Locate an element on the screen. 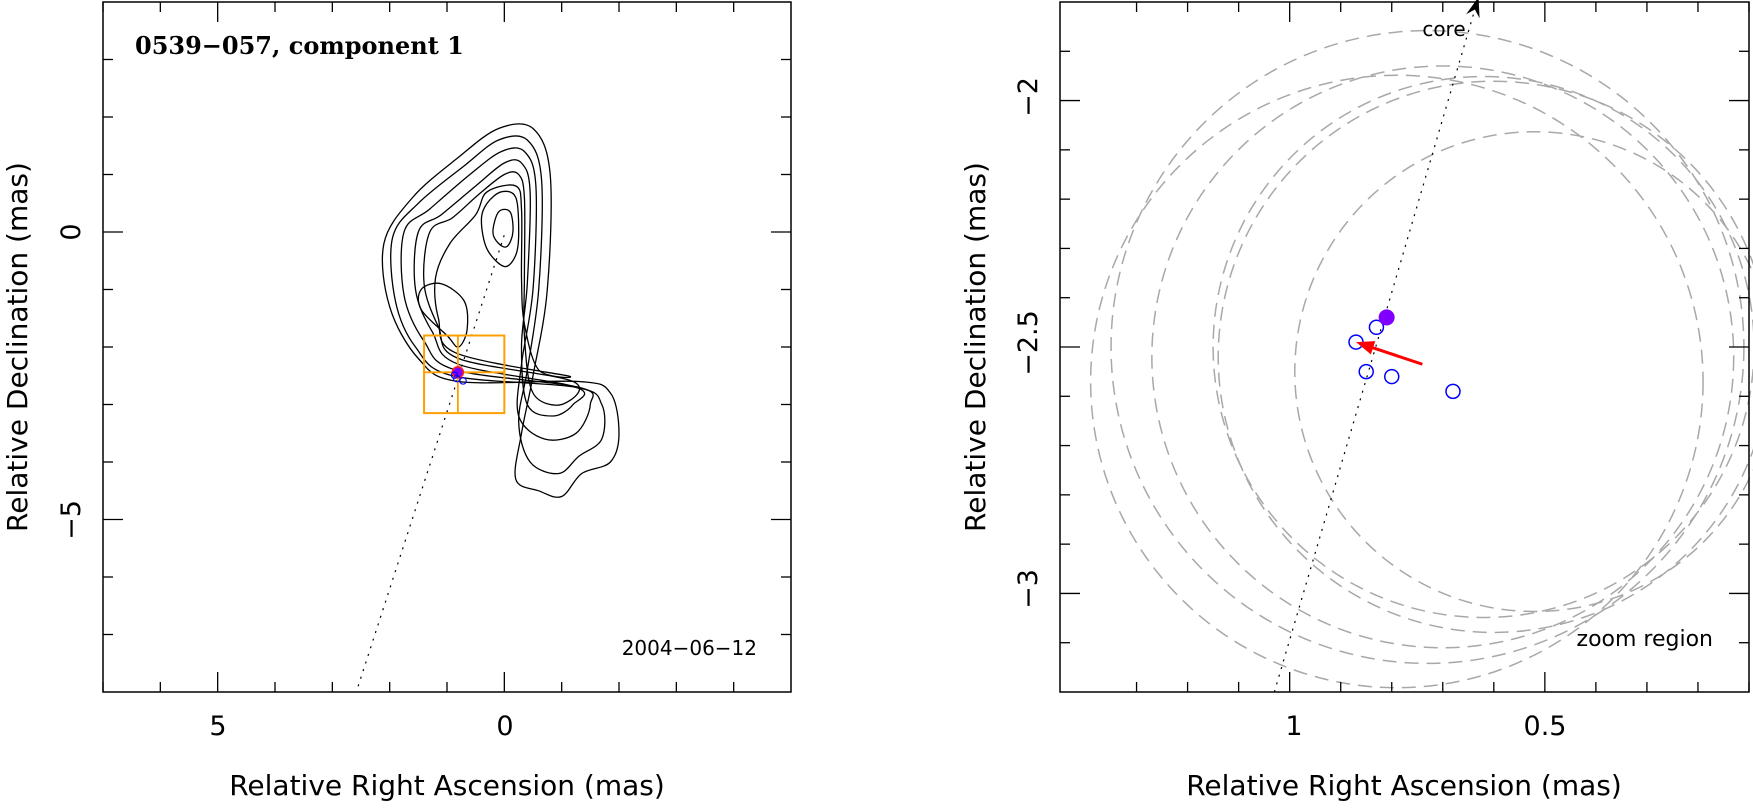 Image resolution: width=1753 pixels, height=811 pixels. contour-map is located at coordinates (500, 310).